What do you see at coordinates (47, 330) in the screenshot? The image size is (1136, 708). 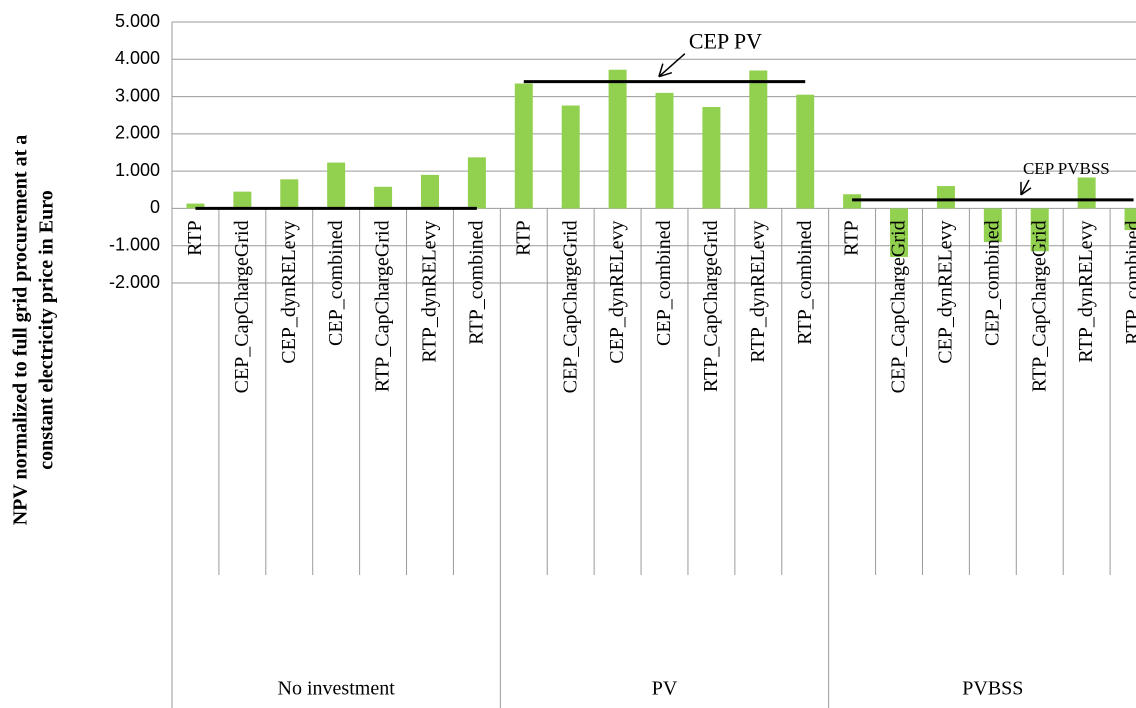 I see `y-axis-title: constant electricity price in Euro` at bounding box center [47, 330].